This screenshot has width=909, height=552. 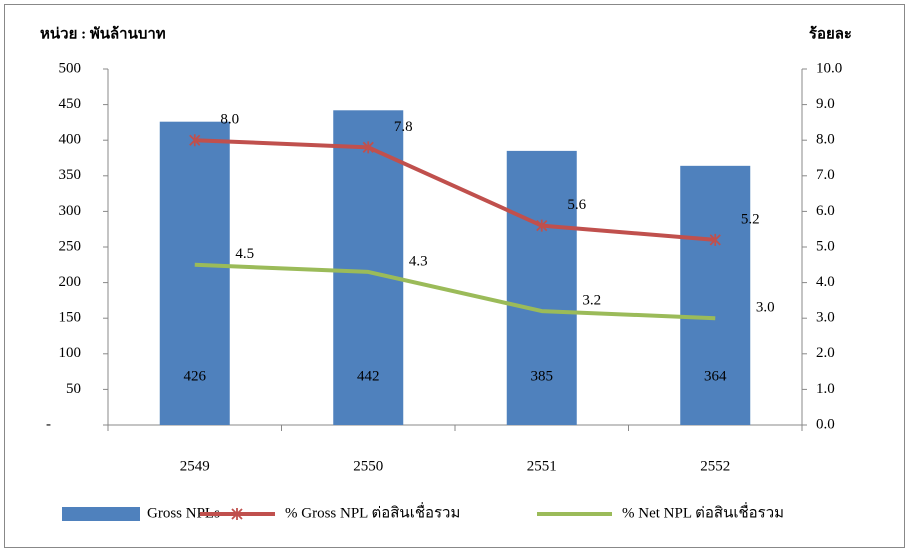 What do you see at coordinates (229, 120) in the screenshot?
I see `line-value-label: 8.0` at bounding box center [229, 120].